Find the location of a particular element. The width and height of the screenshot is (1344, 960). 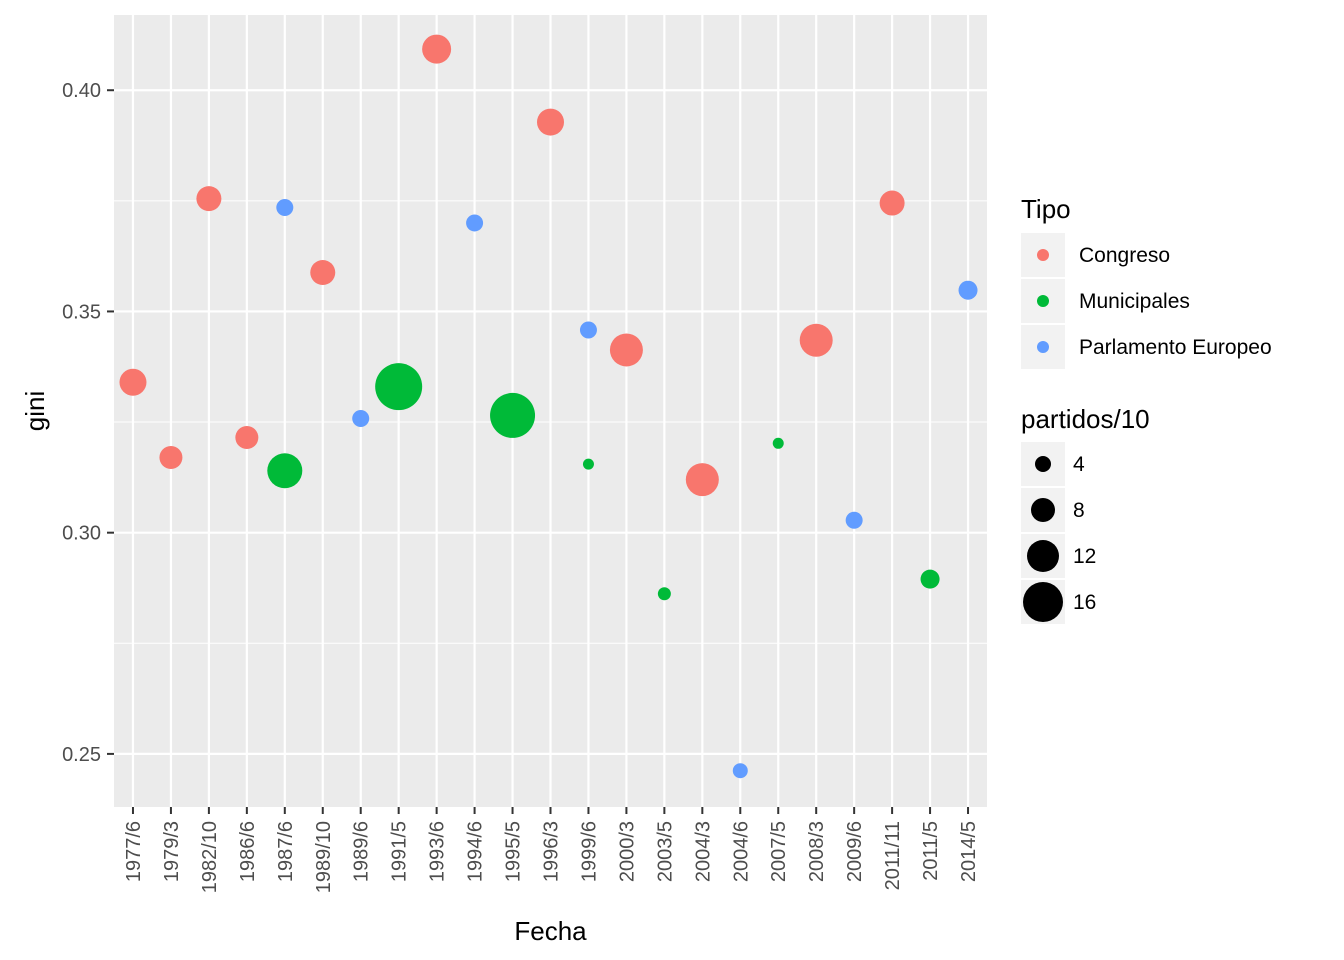

legend-label: Congreso is located at coordinates (1124, 255).